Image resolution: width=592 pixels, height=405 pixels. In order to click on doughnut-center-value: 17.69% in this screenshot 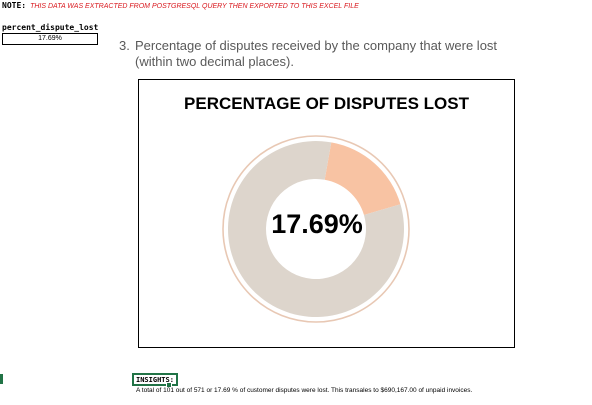, I will do `click(317, 224)`.